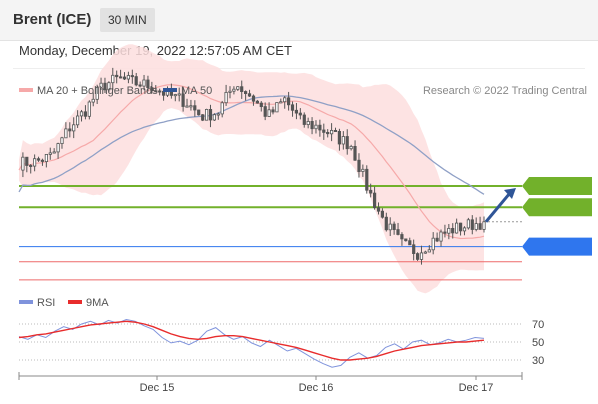  What do you see at coordinates (299, 20) in the screenshot?
I see `chart-header: Brent (ICE) 30 MIN` at bounding box center [299, 20].